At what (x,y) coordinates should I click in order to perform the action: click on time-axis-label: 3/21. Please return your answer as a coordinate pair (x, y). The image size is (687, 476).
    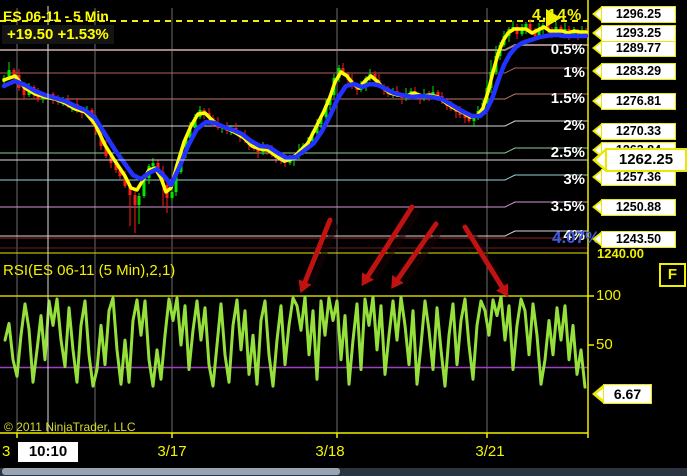
    Looking at the image, I should click on (490, 451).